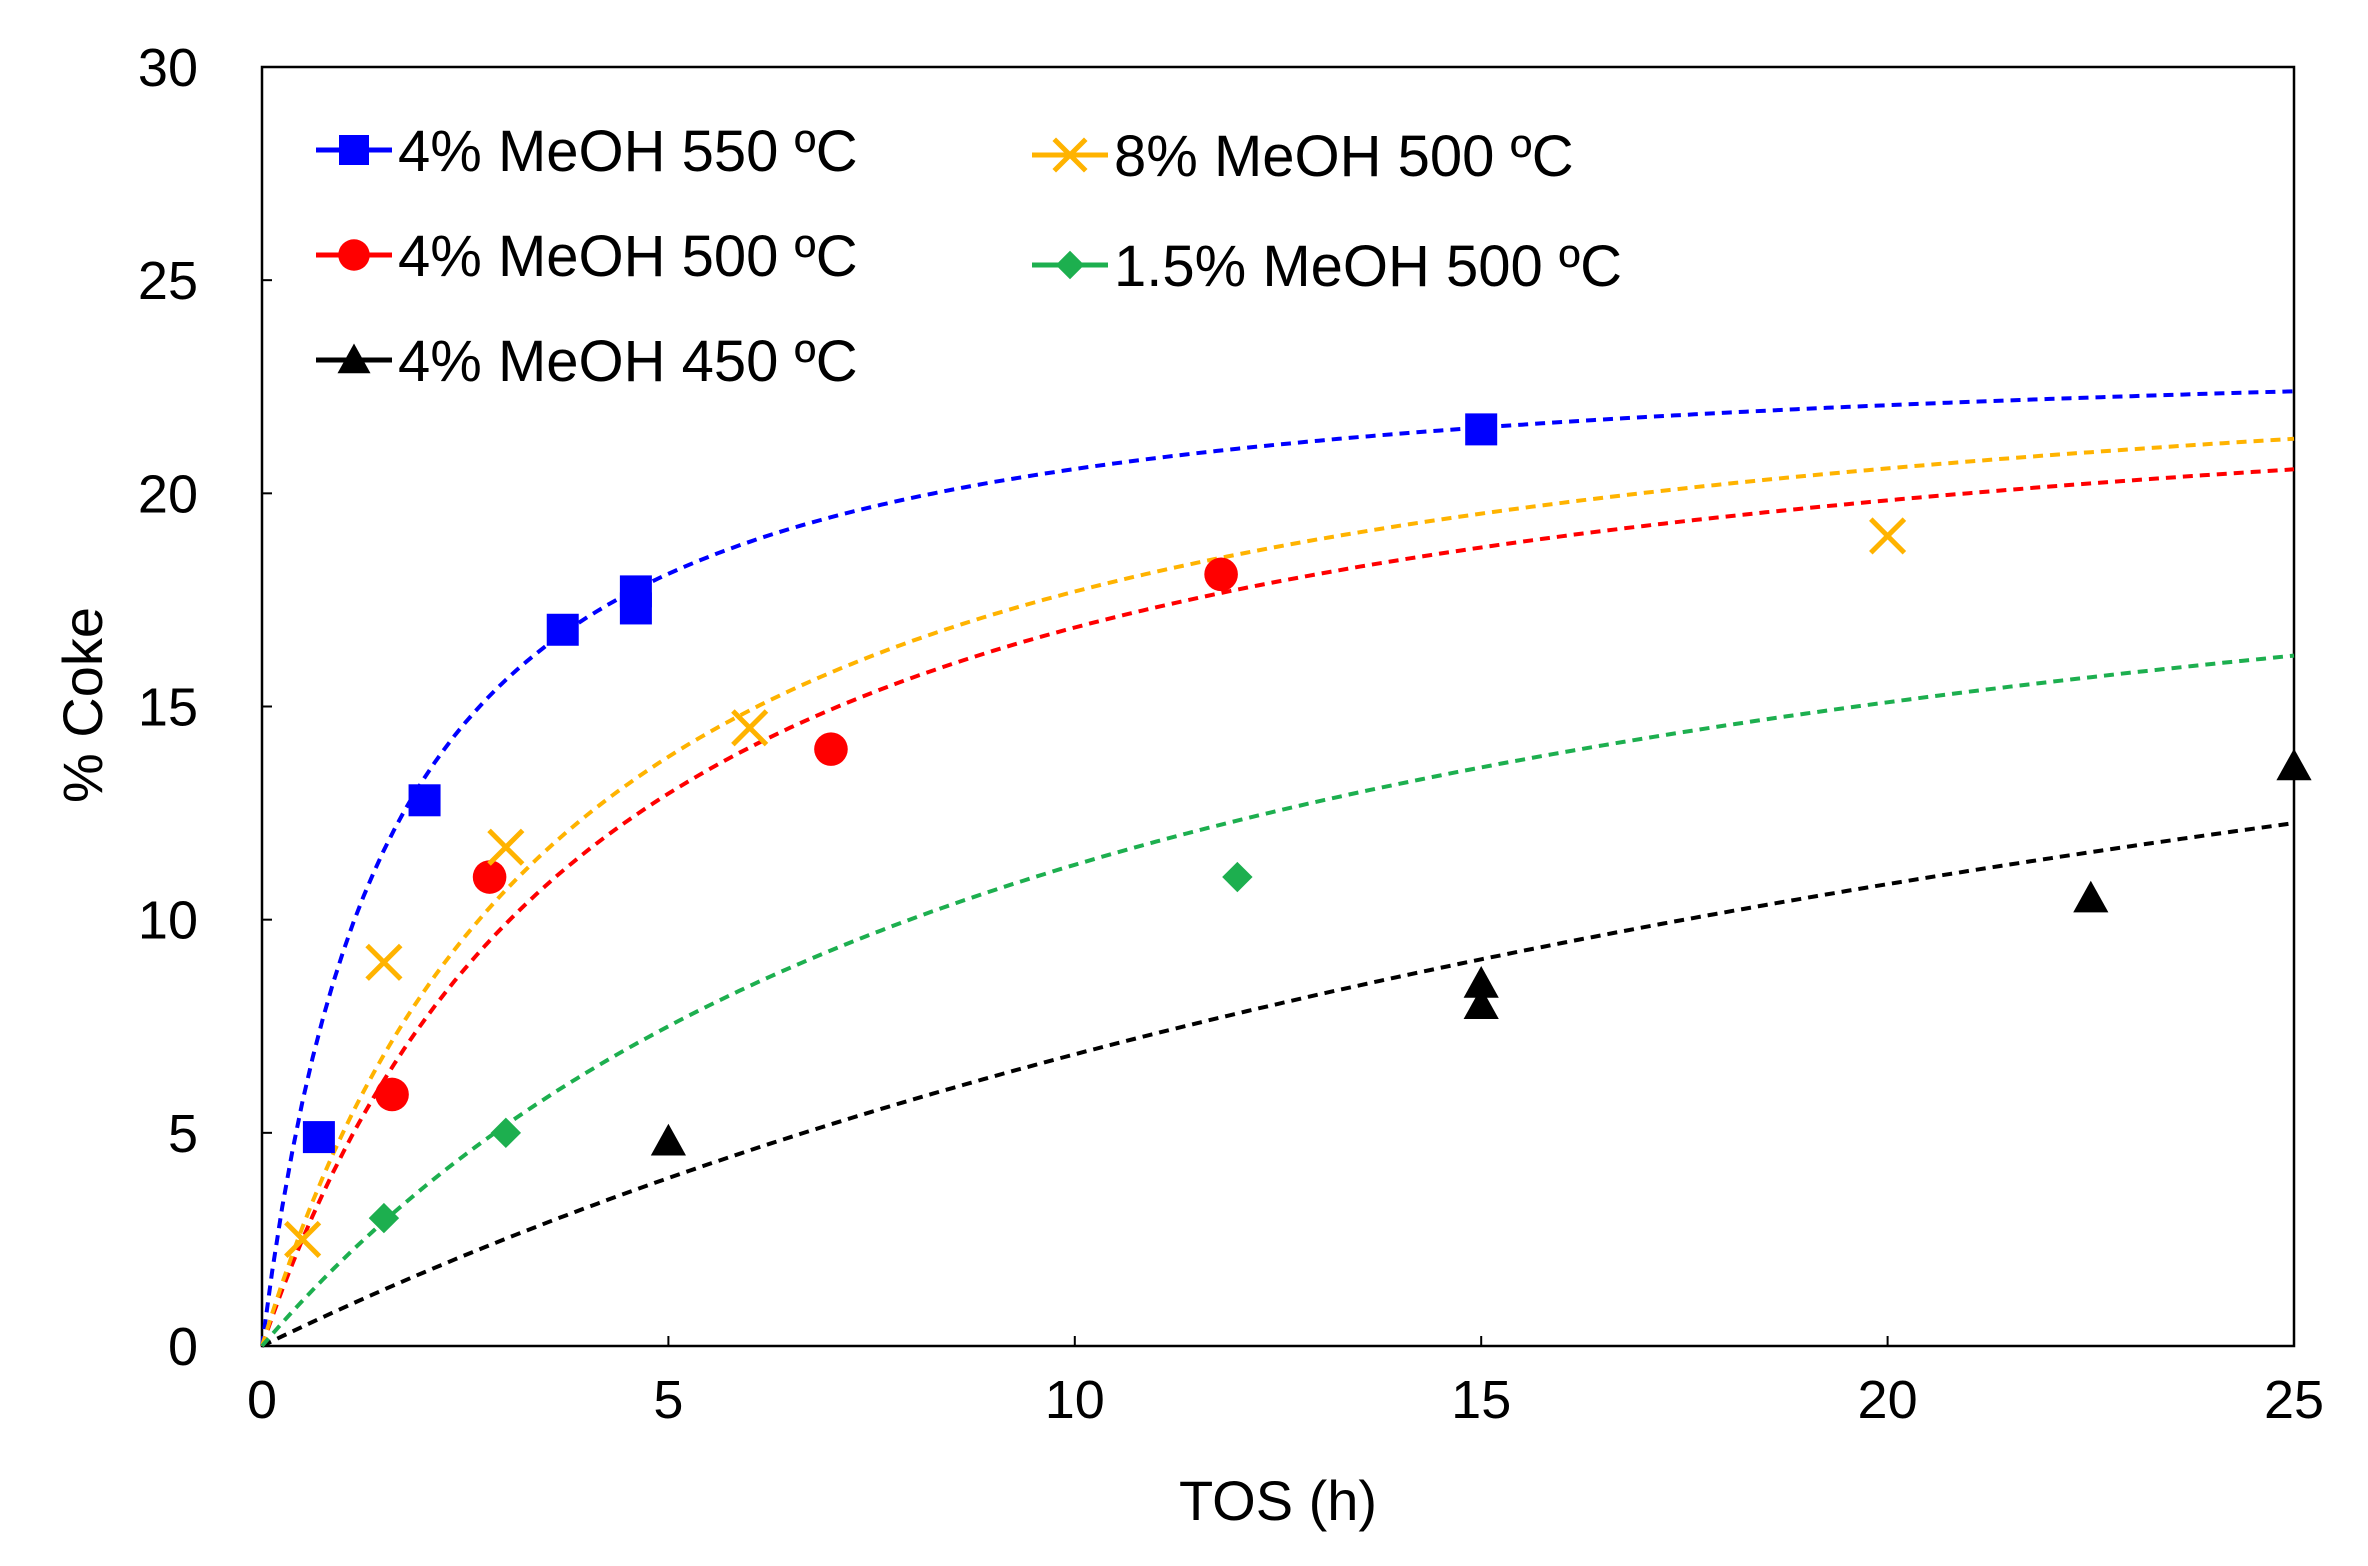 The image size is (2368, 1566). I want to click on y-tick-label: 5, so click(183, 1134).